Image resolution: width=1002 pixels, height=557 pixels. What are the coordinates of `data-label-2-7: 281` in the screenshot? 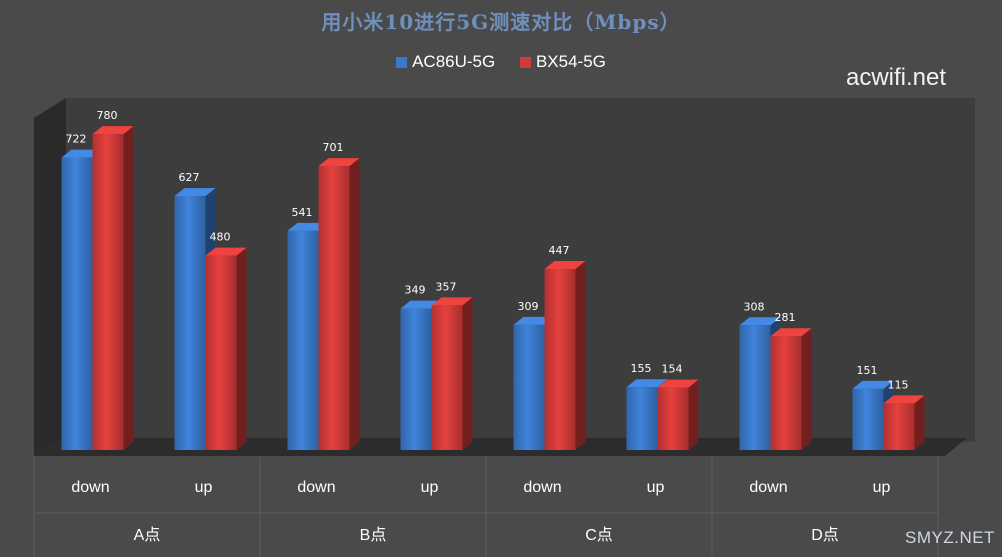 It's located at (785, 317).